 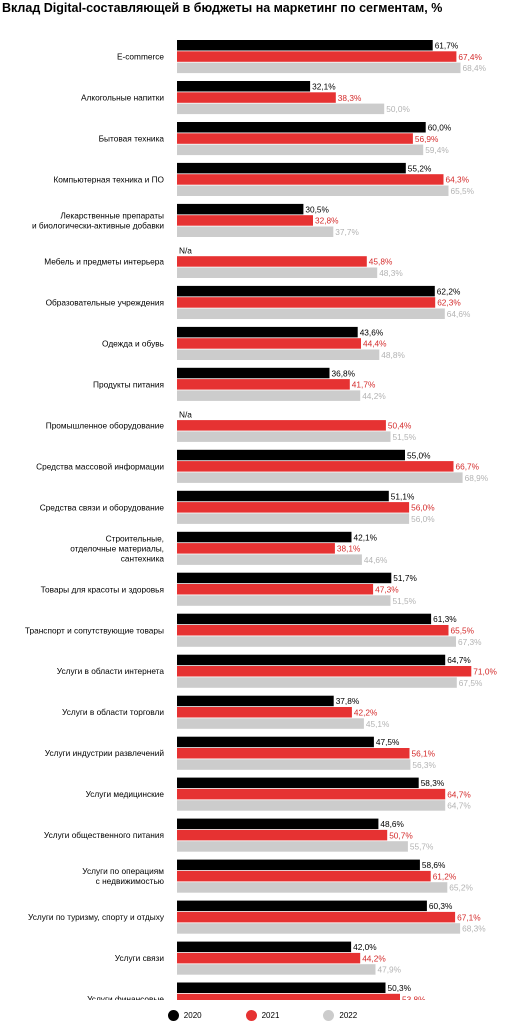 I want to click on category-label: Транспорт и сопутствующие товары, so click(x=94, y=630).